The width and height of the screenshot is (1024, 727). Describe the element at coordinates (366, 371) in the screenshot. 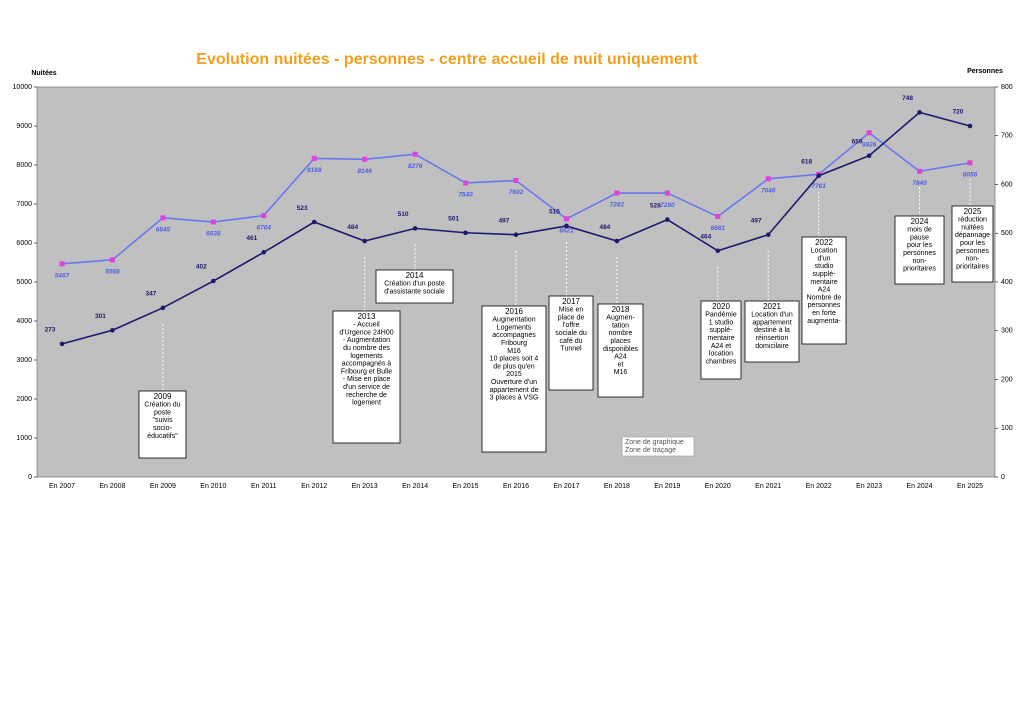

I see `annotation-text: Fribourg et Bulle` at that location.